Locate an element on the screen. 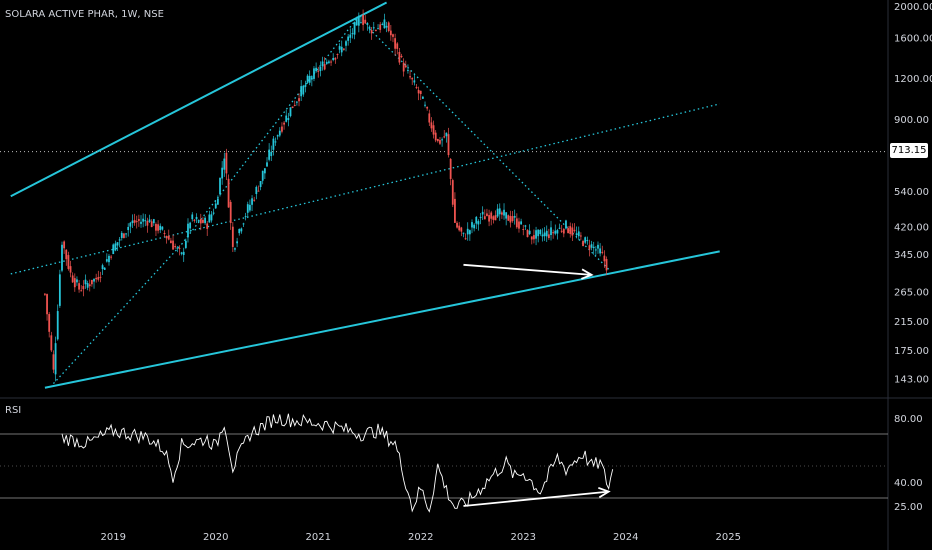 Image resolution: width=932 pixels, height=550 pixels. rsi-tick-label-2: 25.00 is located at coordinates (908, 507).